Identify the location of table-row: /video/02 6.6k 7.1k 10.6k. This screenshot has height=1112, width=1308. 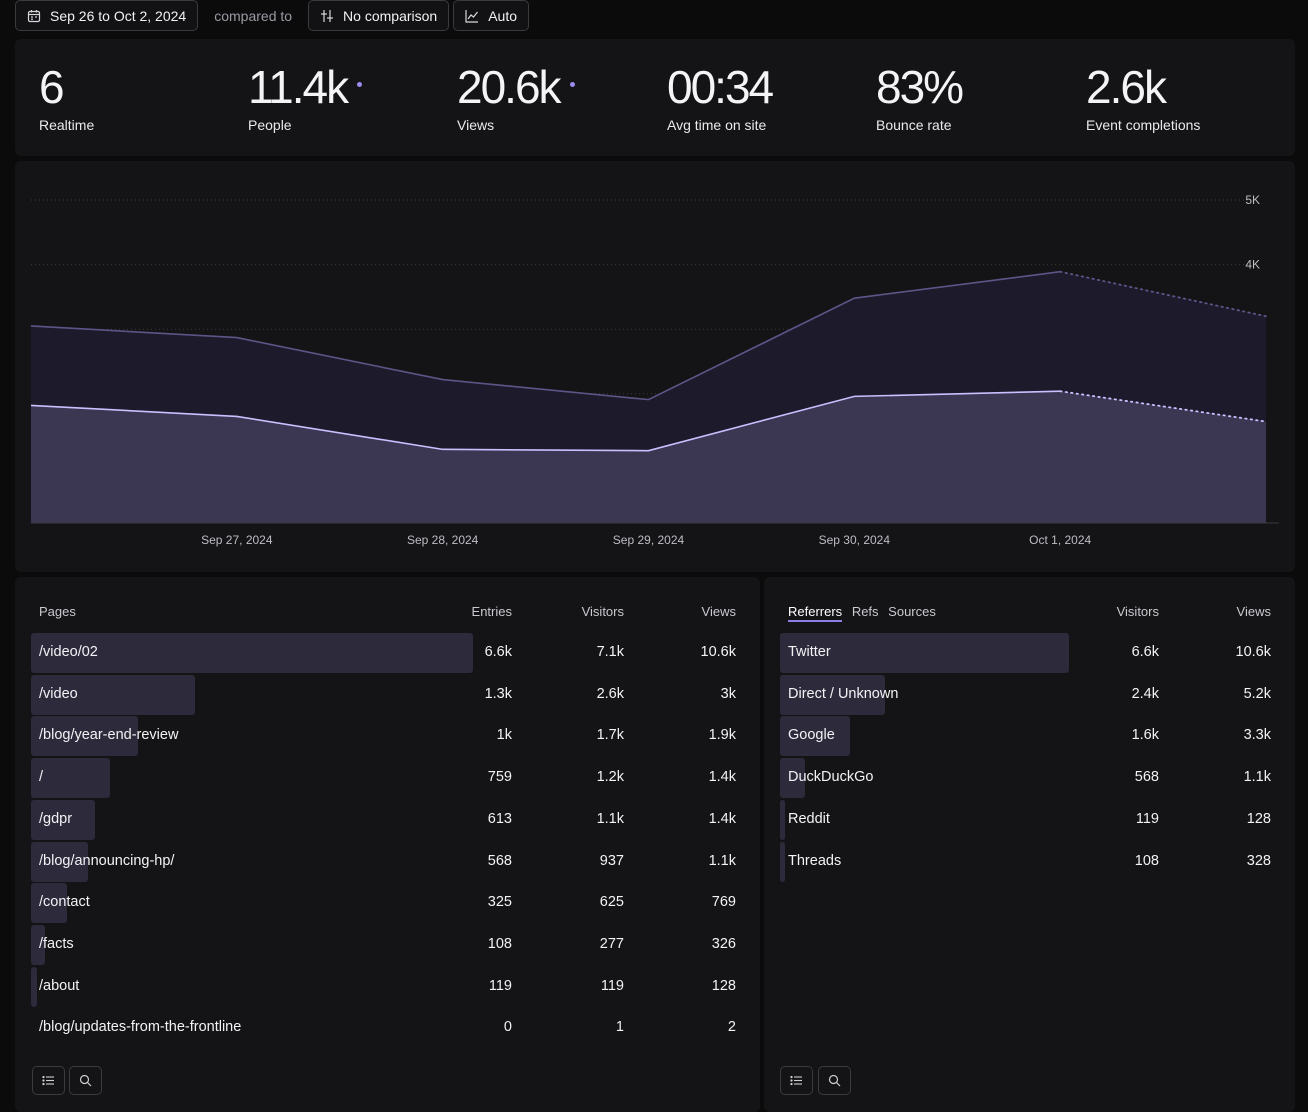
(387, 653).